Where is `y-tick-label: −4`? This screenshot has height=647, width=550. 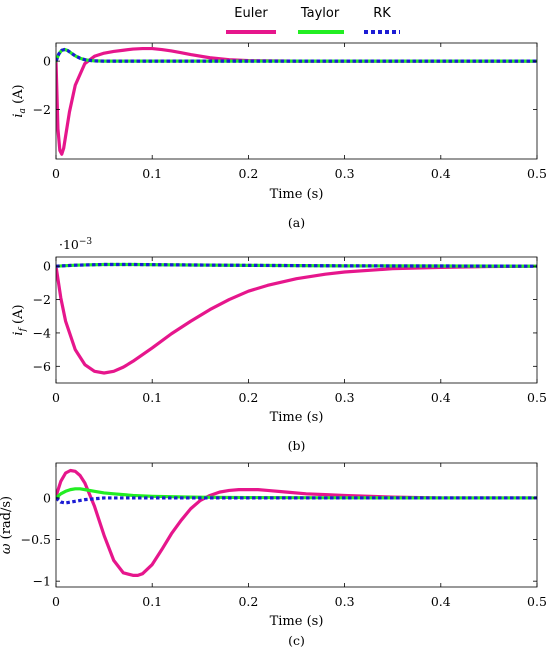 y-tick-label: −4 is located at coordinates (42, 332).